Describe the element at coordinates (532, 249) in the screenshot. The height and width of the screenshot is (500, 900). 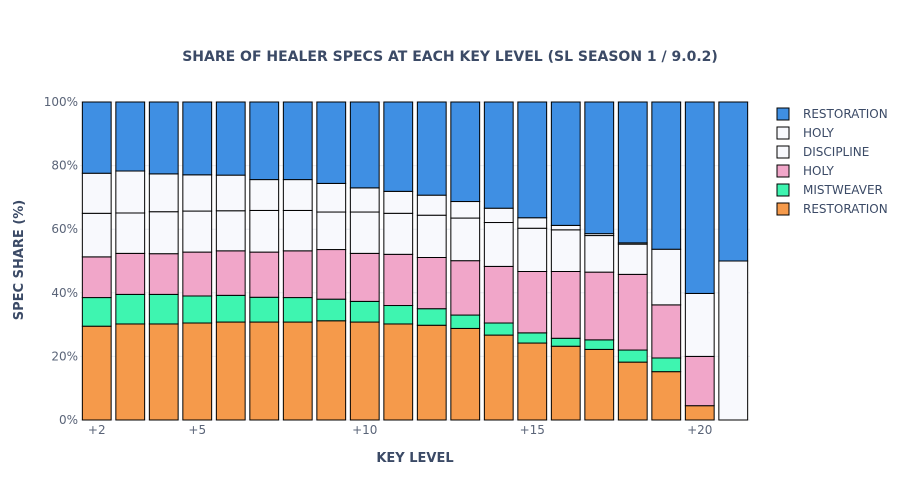
I see `bar-segment-3-+15` at that location.